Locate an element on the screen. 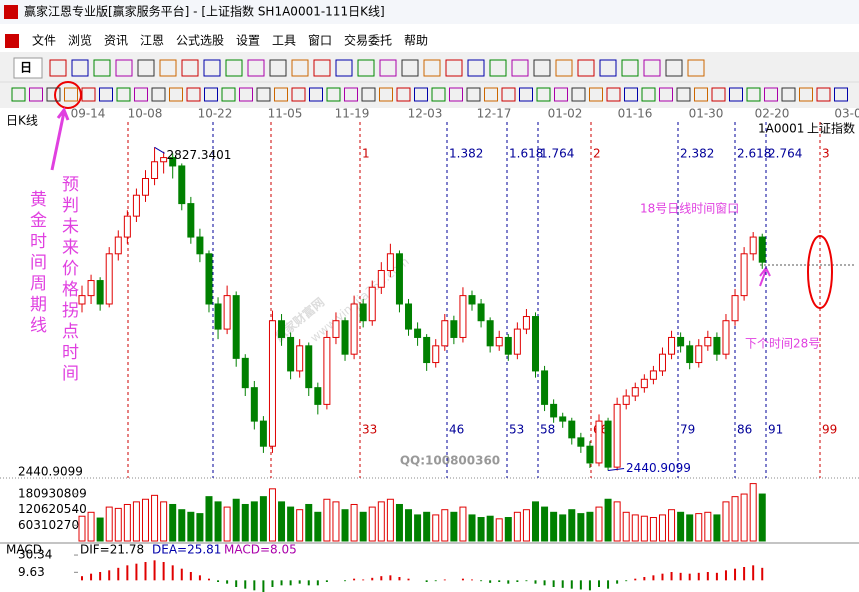  menu-item: 江恩 is located at coordinates (152, 41).